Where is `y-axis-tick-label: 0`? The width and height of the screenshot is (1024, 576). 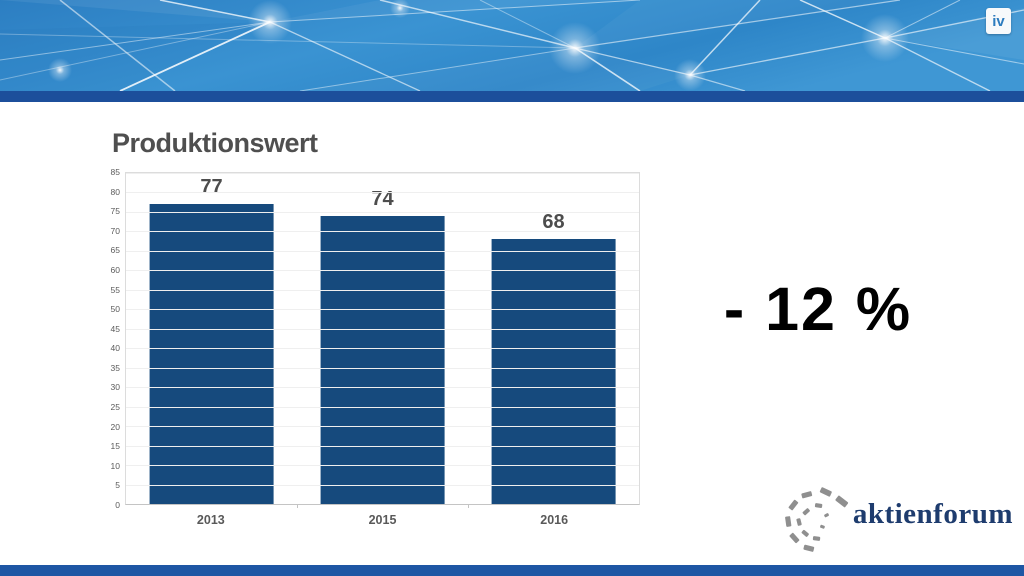 y-axis-tick-label: 0 is located at coordinates (117, 504).